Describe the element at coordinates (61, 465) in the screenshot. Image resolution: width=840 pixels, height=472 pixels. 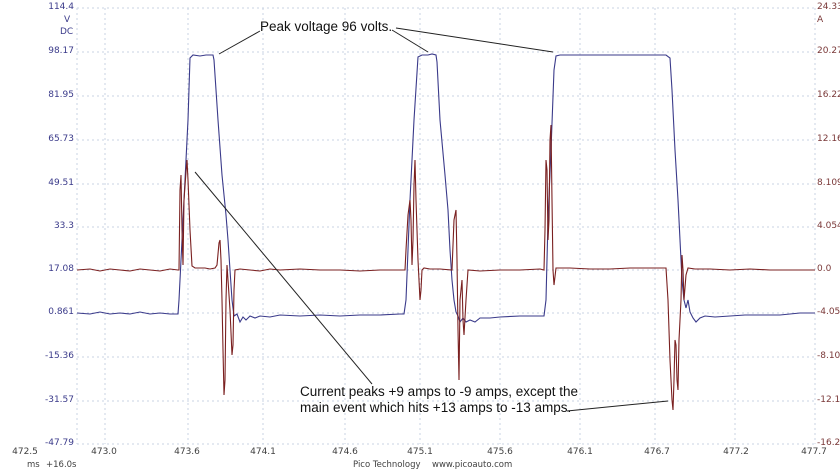
I see `x-offset: +16.0s` at that location.